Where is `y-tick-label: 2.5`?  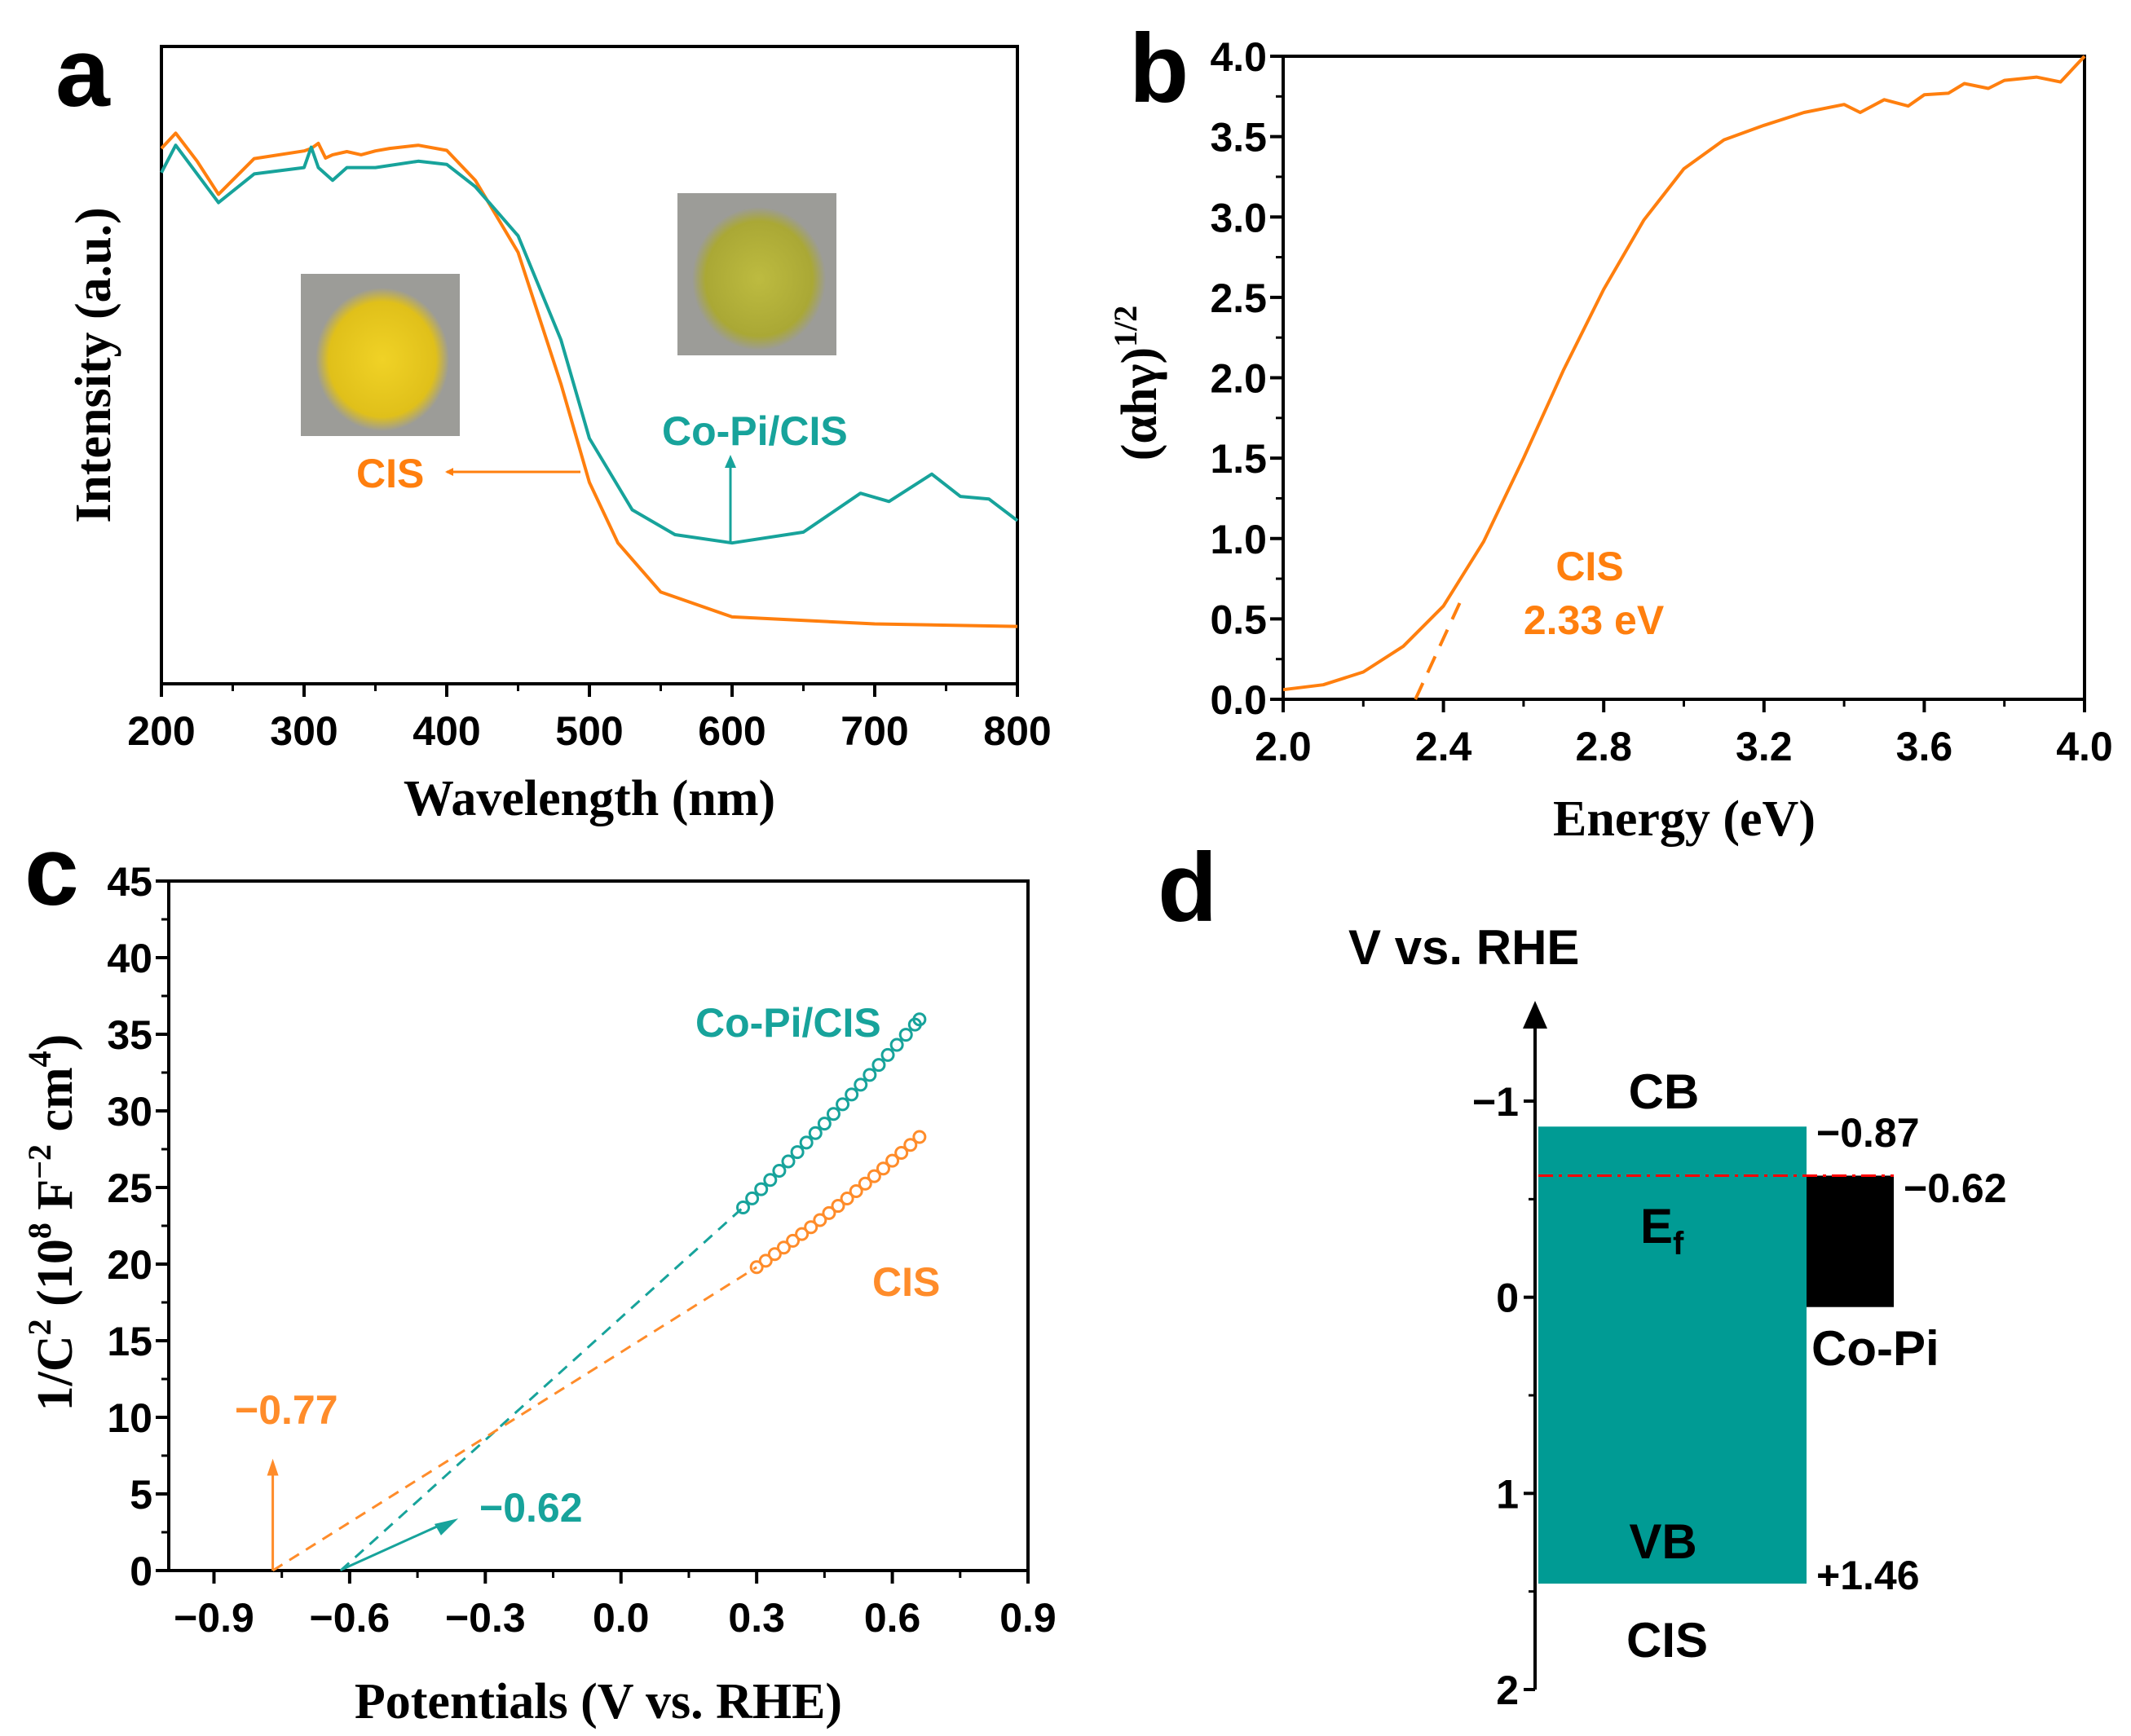
y-tick-label: 2.5 is located at coordinates (1238, 298).